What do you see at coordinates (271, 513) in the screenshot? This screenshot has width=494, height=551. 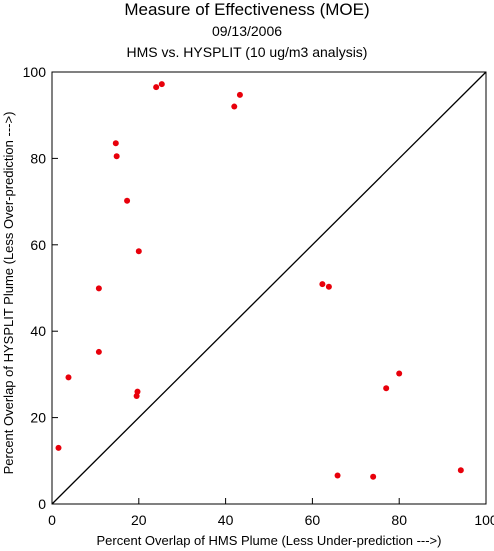 I see `x-axis-ticks: 0 20 40 60 80 100` at bounding box center [271, 513].